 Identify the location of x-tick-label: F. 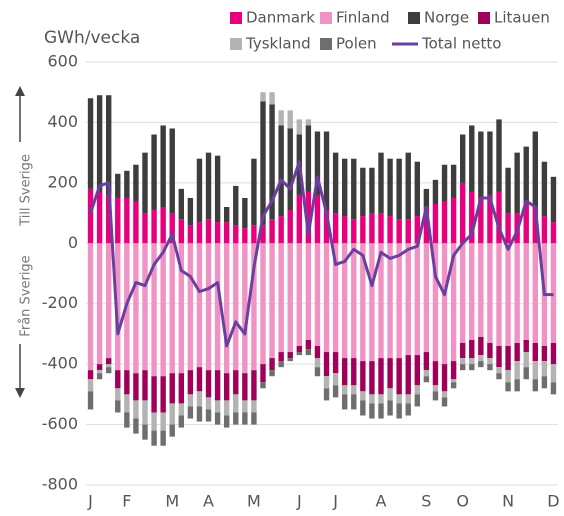
(126, 501).